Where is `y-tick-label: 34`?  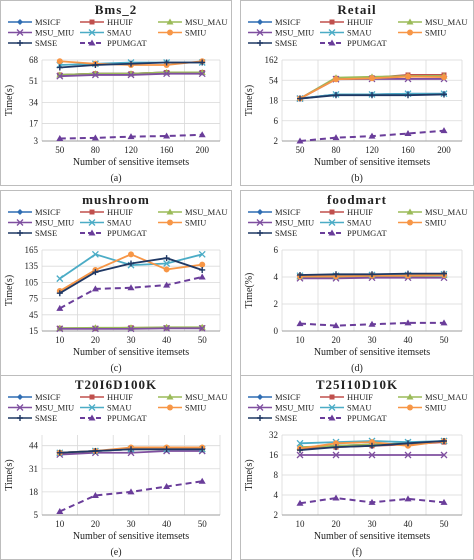 y-tick-label: 34 is located at coordinates (34, 102).